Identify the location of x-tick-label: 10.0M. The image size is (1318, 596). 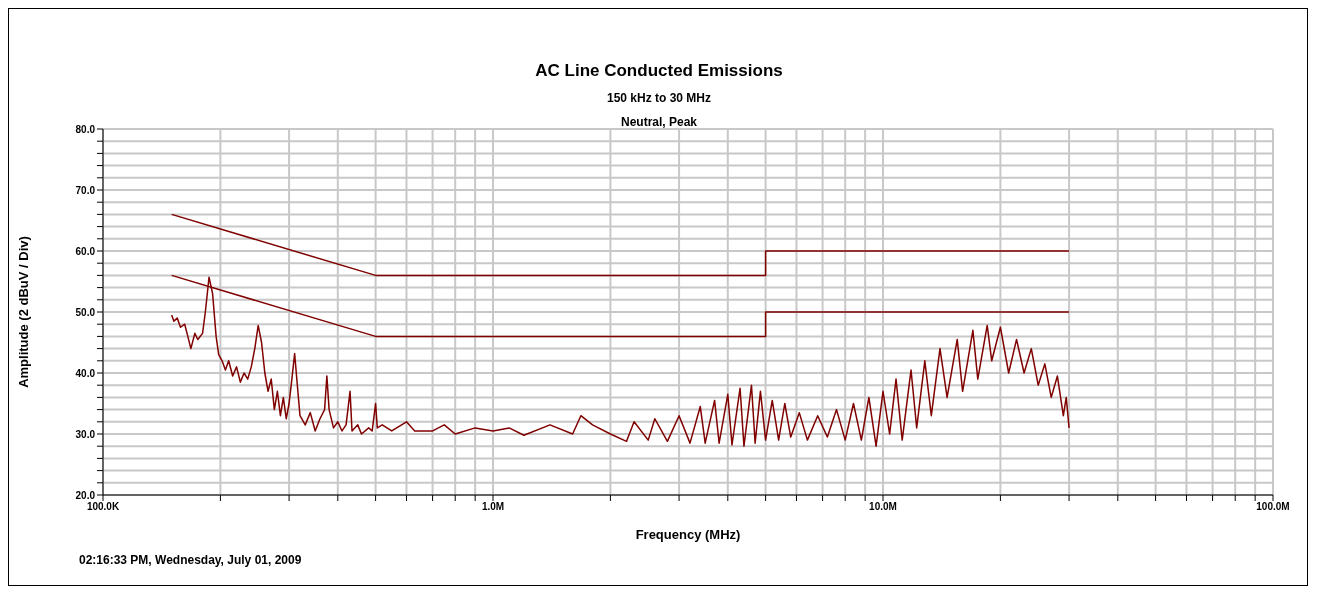
(883, 507).